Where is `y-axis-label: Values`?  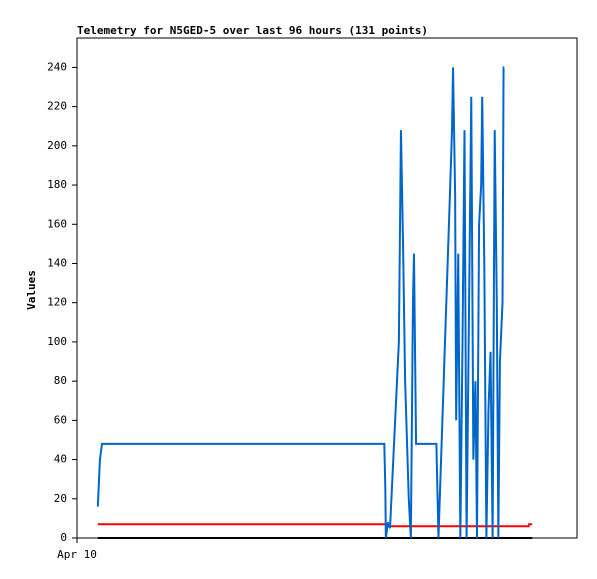
y-axis-label: Values is located at coordinates (31, 290).